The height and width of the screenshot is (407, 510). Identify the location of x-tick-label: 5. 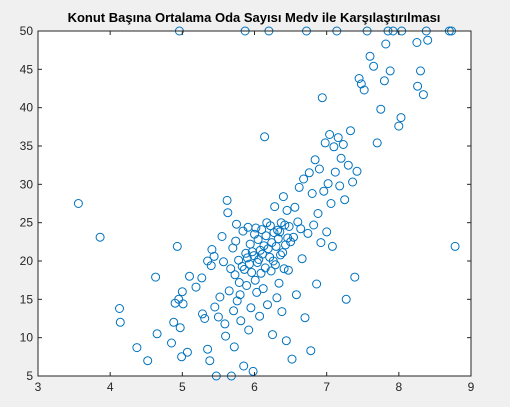
(182, 387).